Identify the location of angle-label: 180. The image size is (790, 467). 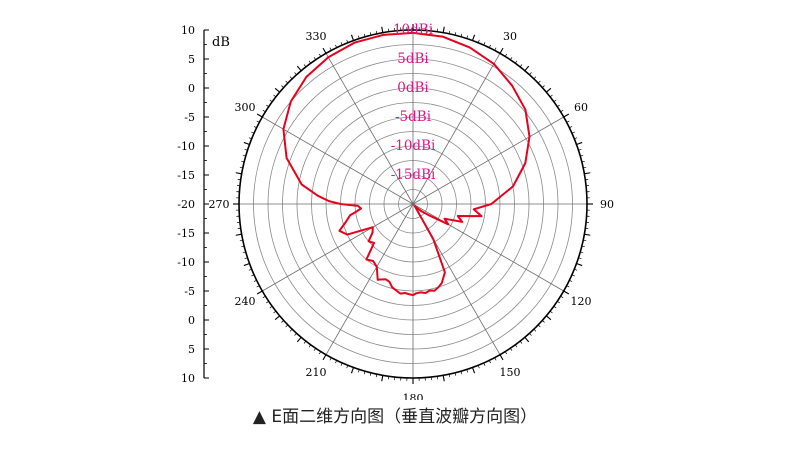
(413, 396).